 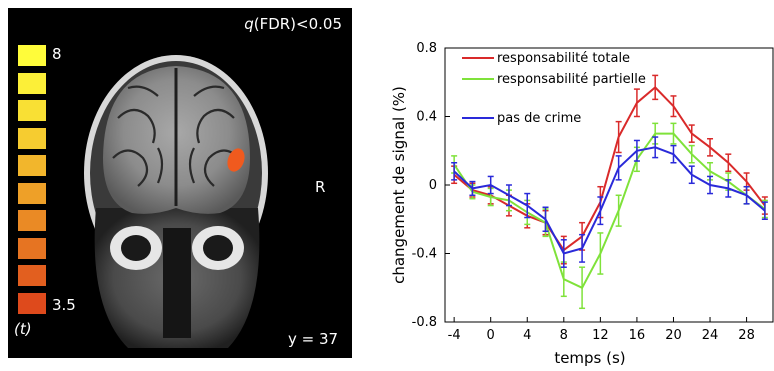 What do you see at coordinates (746, 335) in the screenshot?
I see `x-tick-label: 28` at bounding box center [746, 335].